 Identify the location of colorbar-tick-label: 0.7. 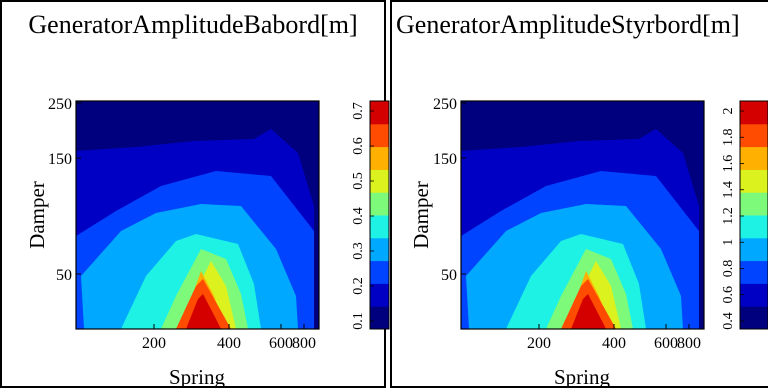
(358, 111).